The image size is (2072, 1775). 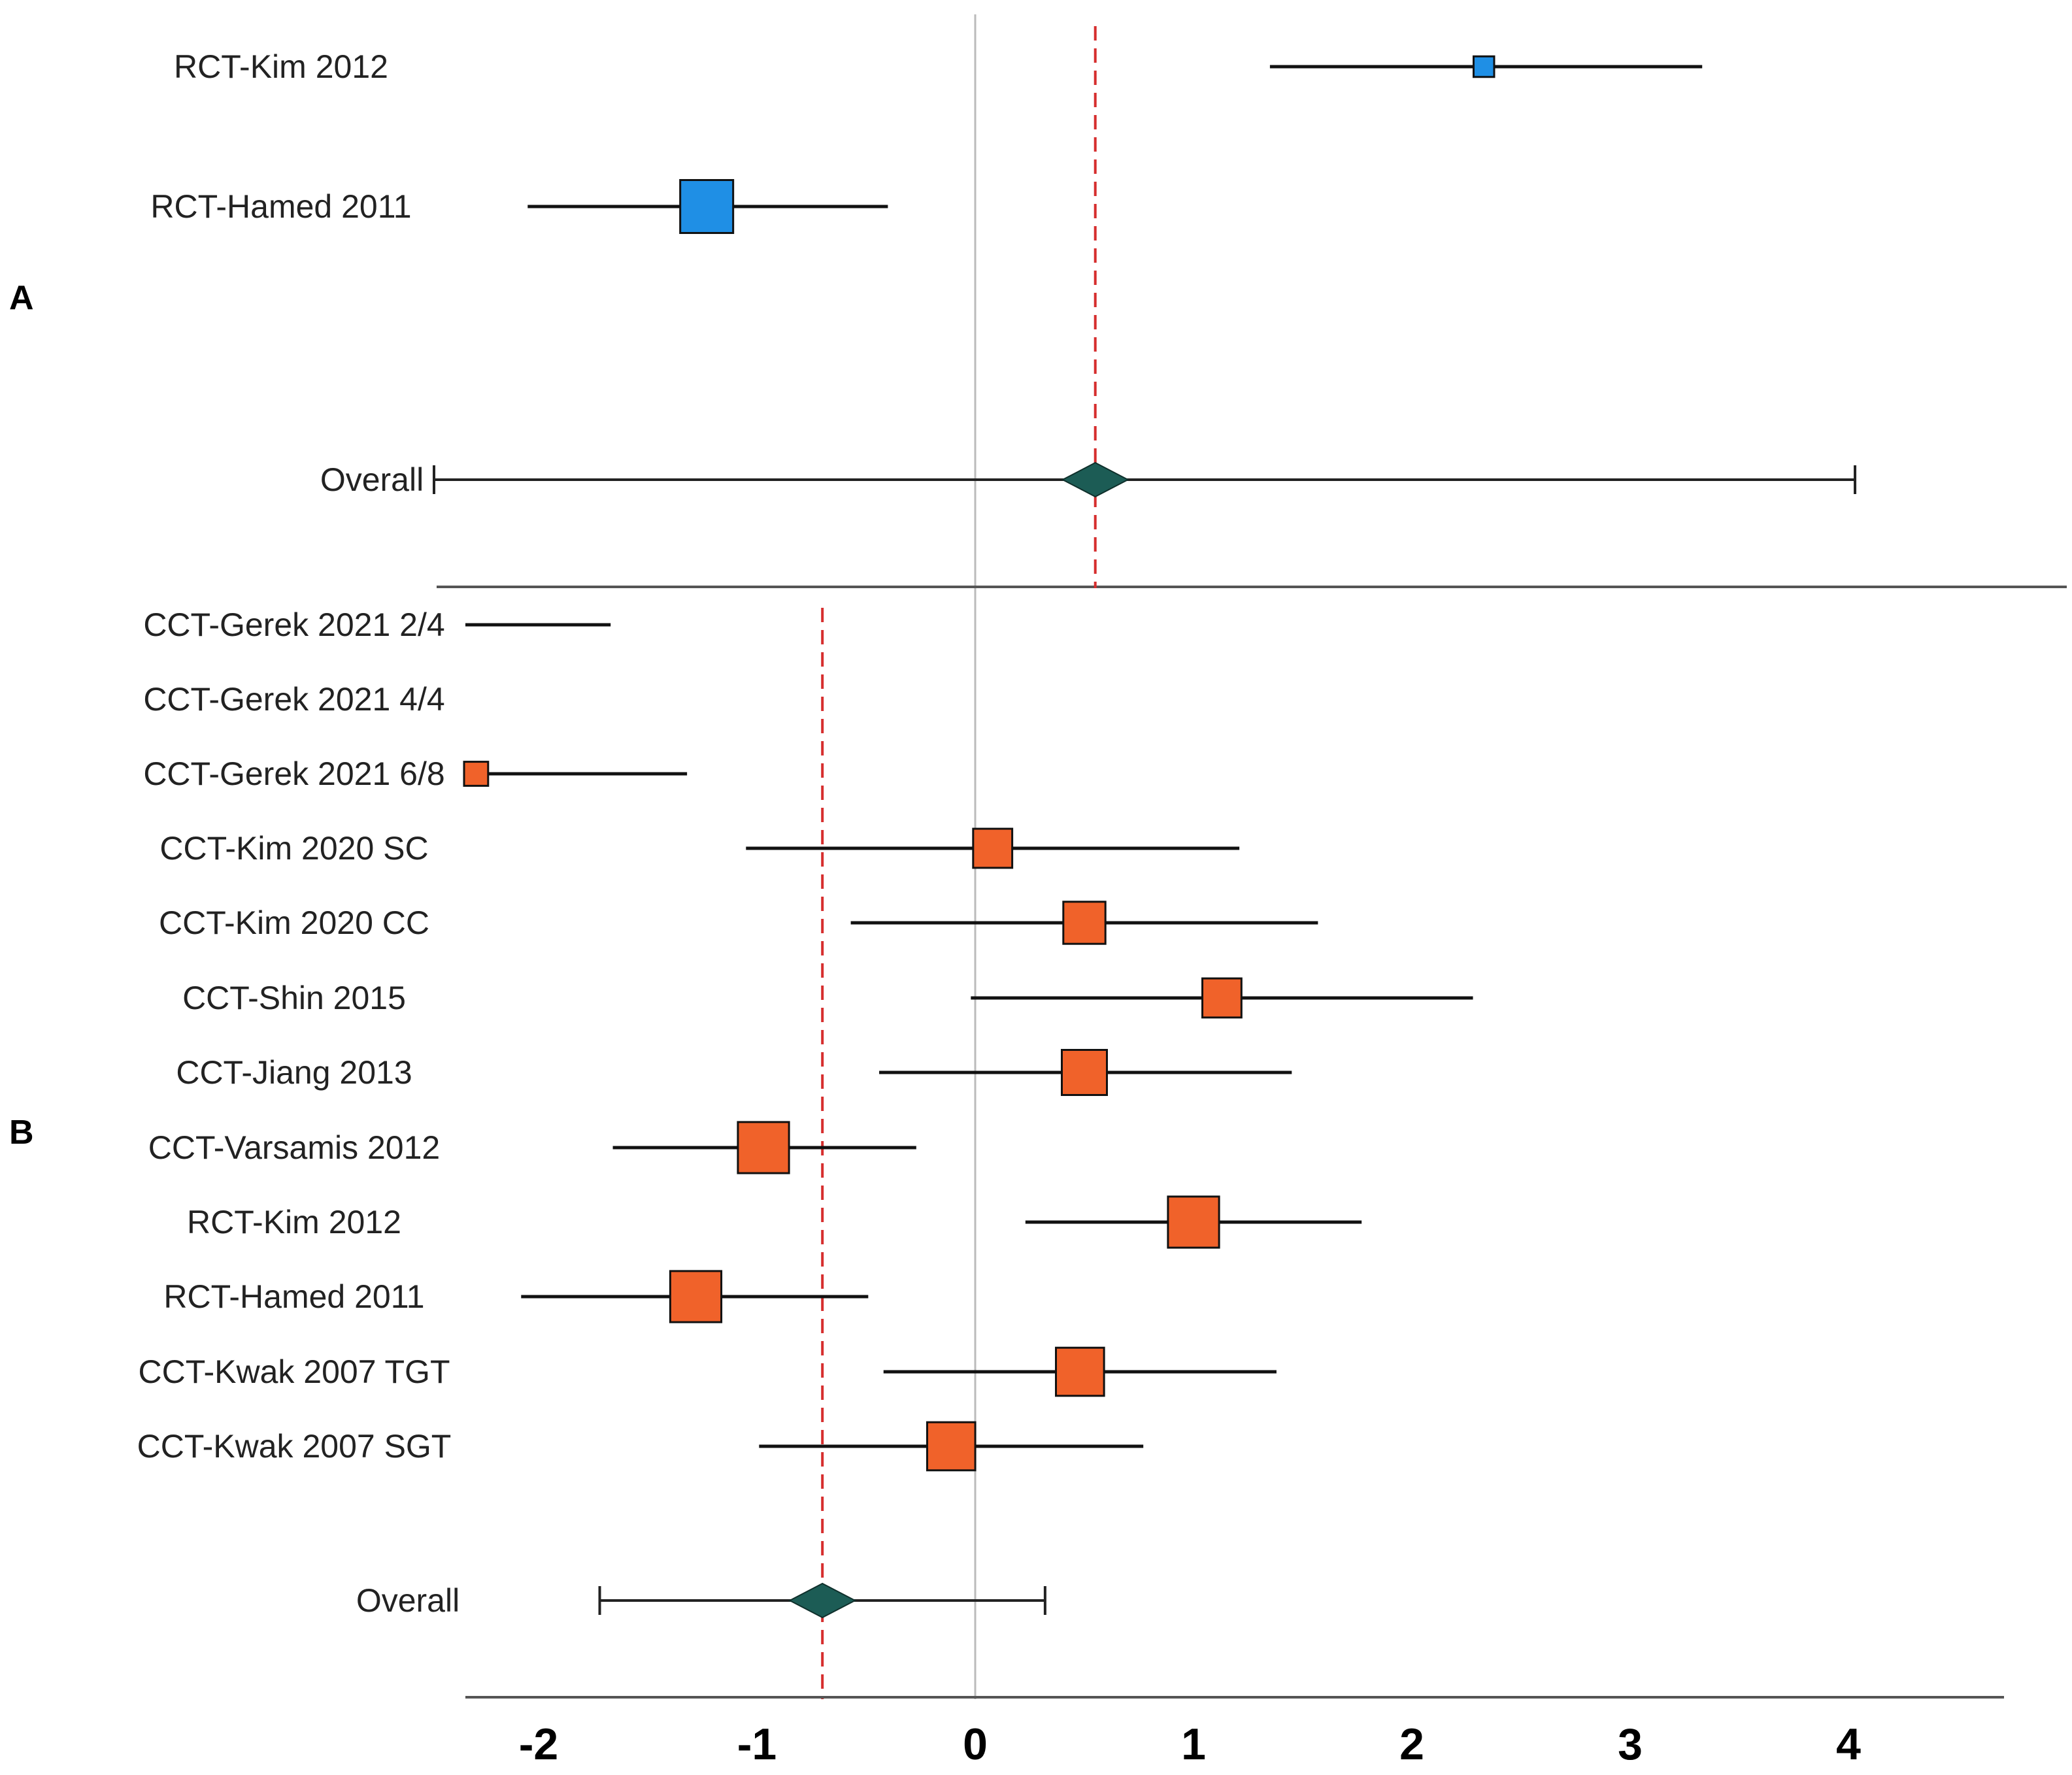 I want to click on study-label: CCT-Kwak 2007 TGT, so click(x=294, y=1371).